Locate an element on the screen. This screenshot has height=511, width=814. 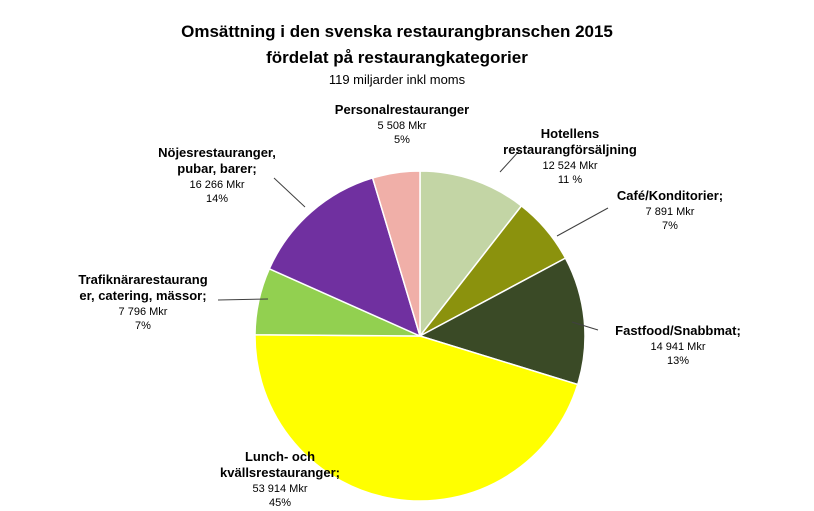
slice-label-percent: 14% is located at coordinates (217, 199).